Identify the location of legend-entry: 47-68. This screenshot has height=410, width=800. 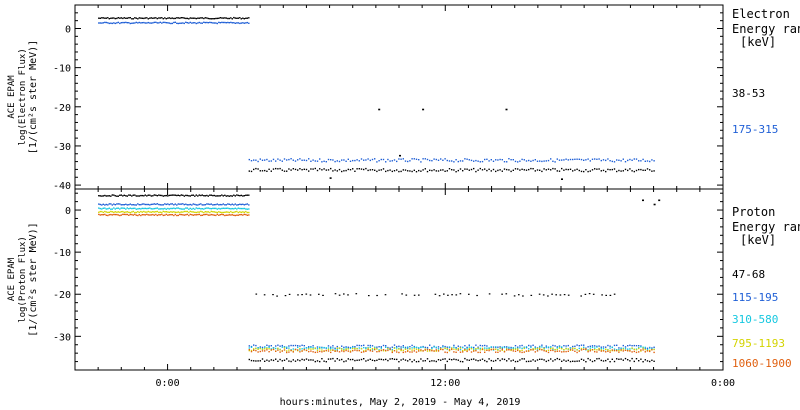
(748, 274).